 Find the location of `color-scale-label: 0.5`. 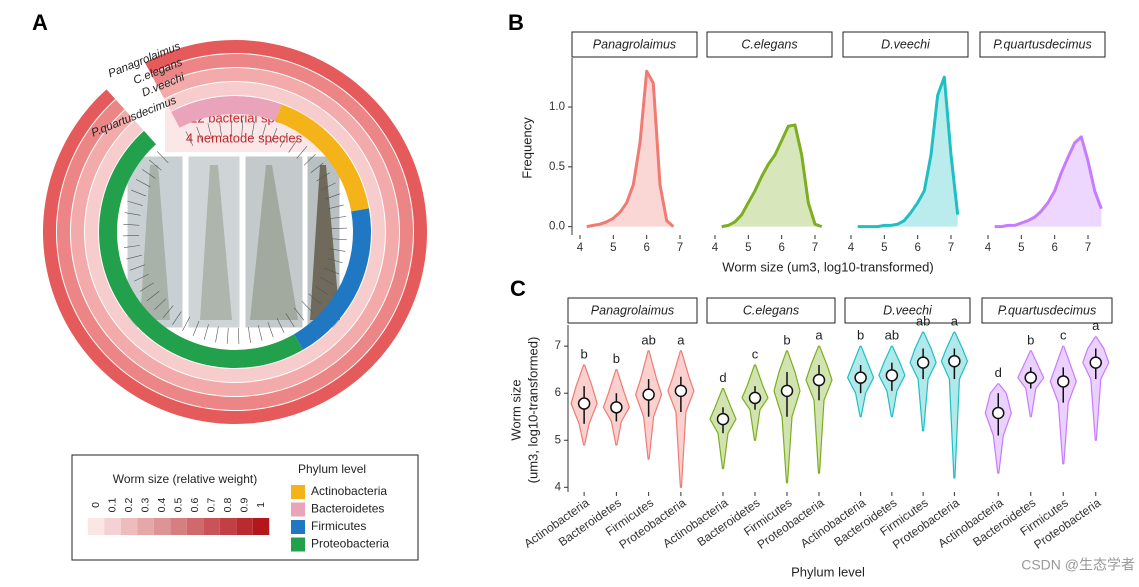

color-scale-label: 0.5 is located at coordinates (178, 505).